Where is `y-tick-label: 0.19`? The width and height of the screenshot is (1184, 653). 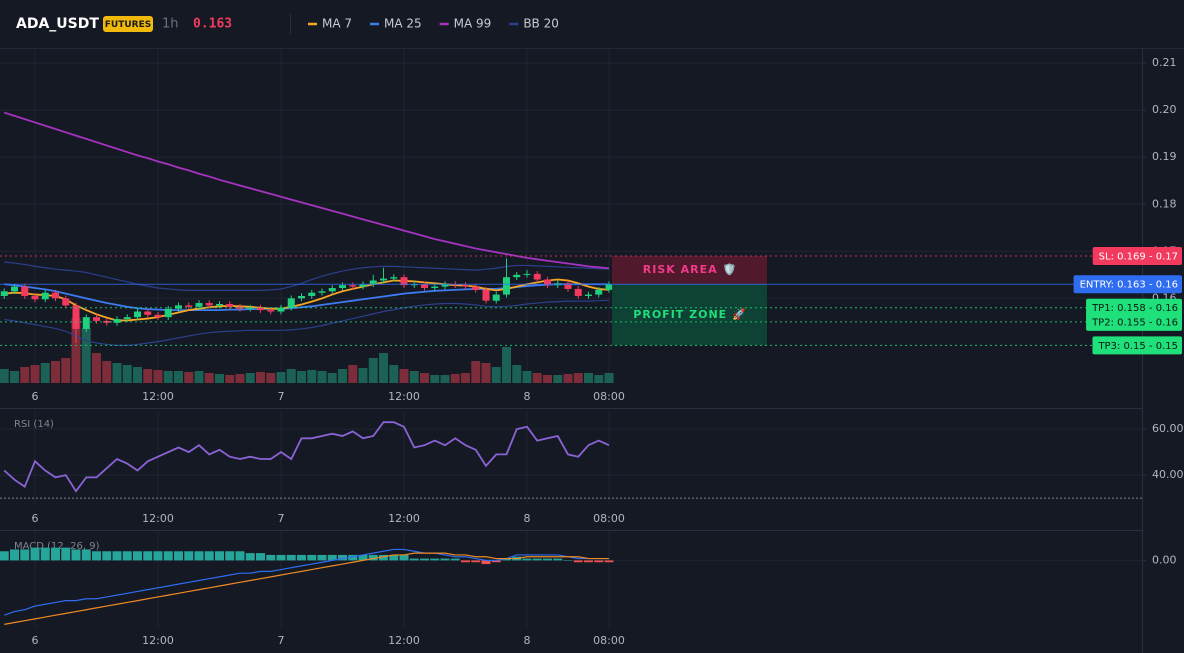
y-tick-label: 0.19 is located at coordinates (1164, 156).